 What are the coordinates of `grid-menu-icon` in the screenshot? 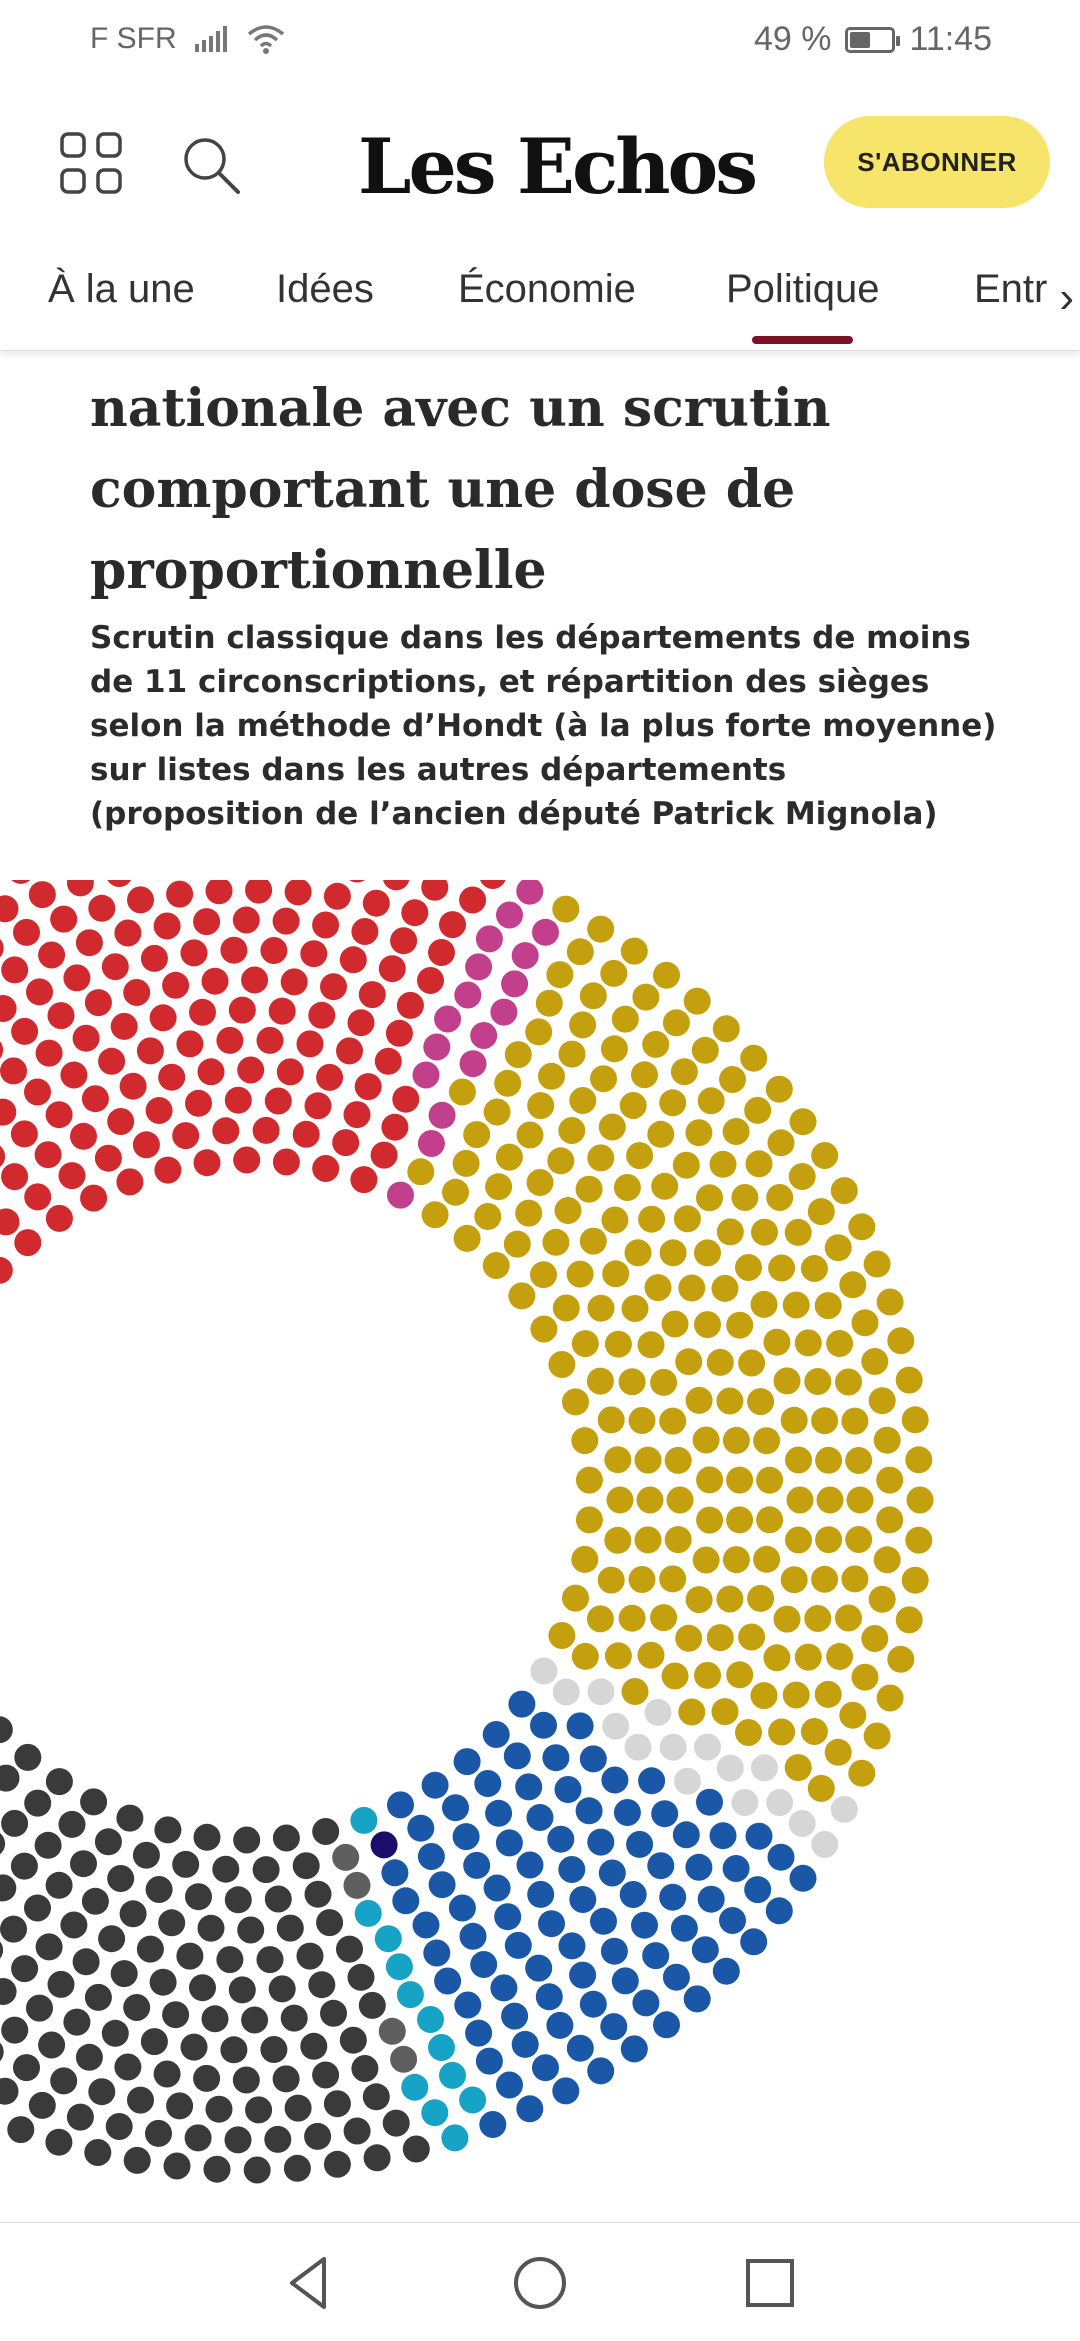 It's located at (91, 163).